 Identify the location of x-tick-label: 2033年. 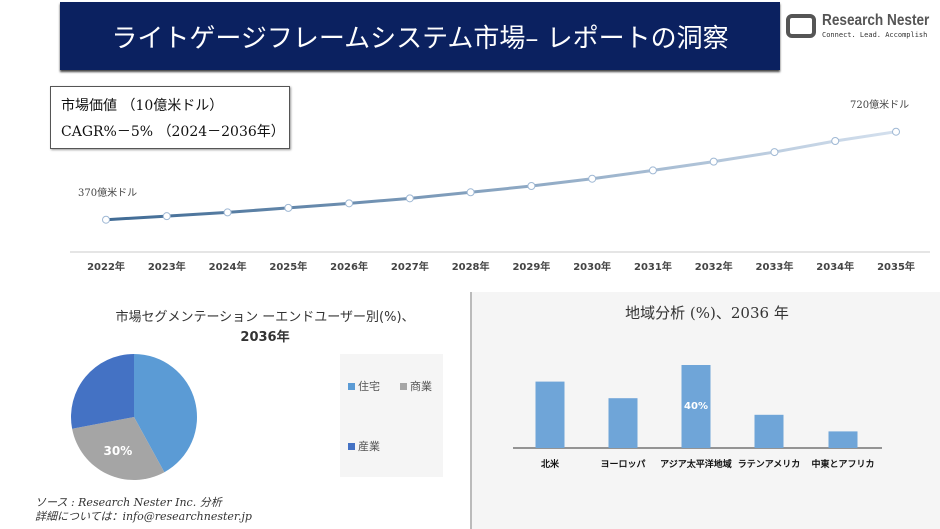
(775, 266).